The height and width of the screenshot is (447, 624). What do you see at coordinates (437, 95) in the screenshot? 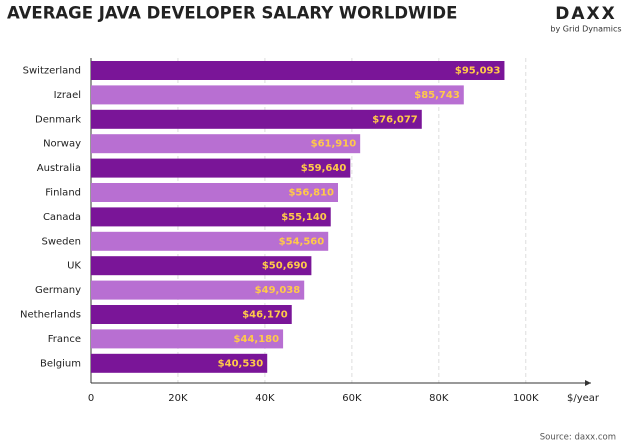
I see `value-label: $85,743` at bounding box center [437, 95].